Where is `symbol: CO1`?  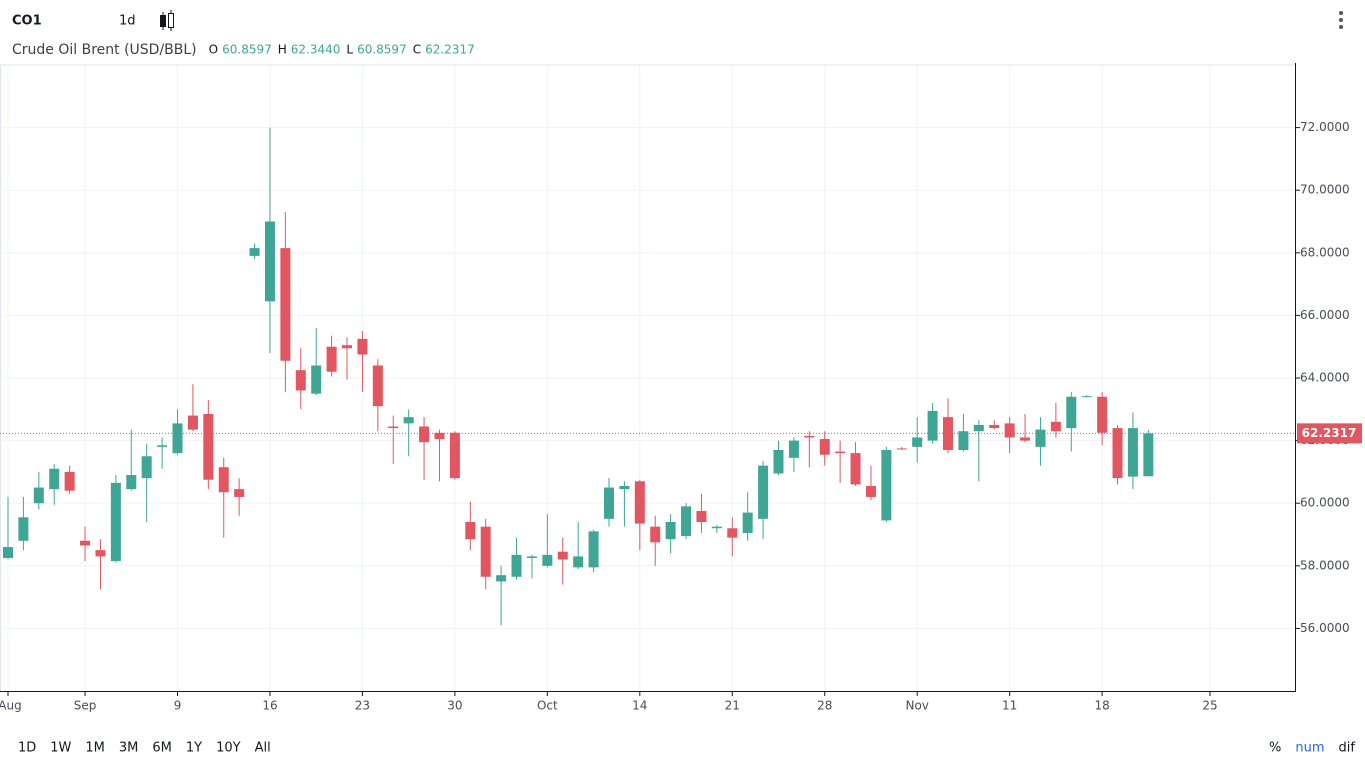 symbol: CO1 is located at coordinates (27, 21).